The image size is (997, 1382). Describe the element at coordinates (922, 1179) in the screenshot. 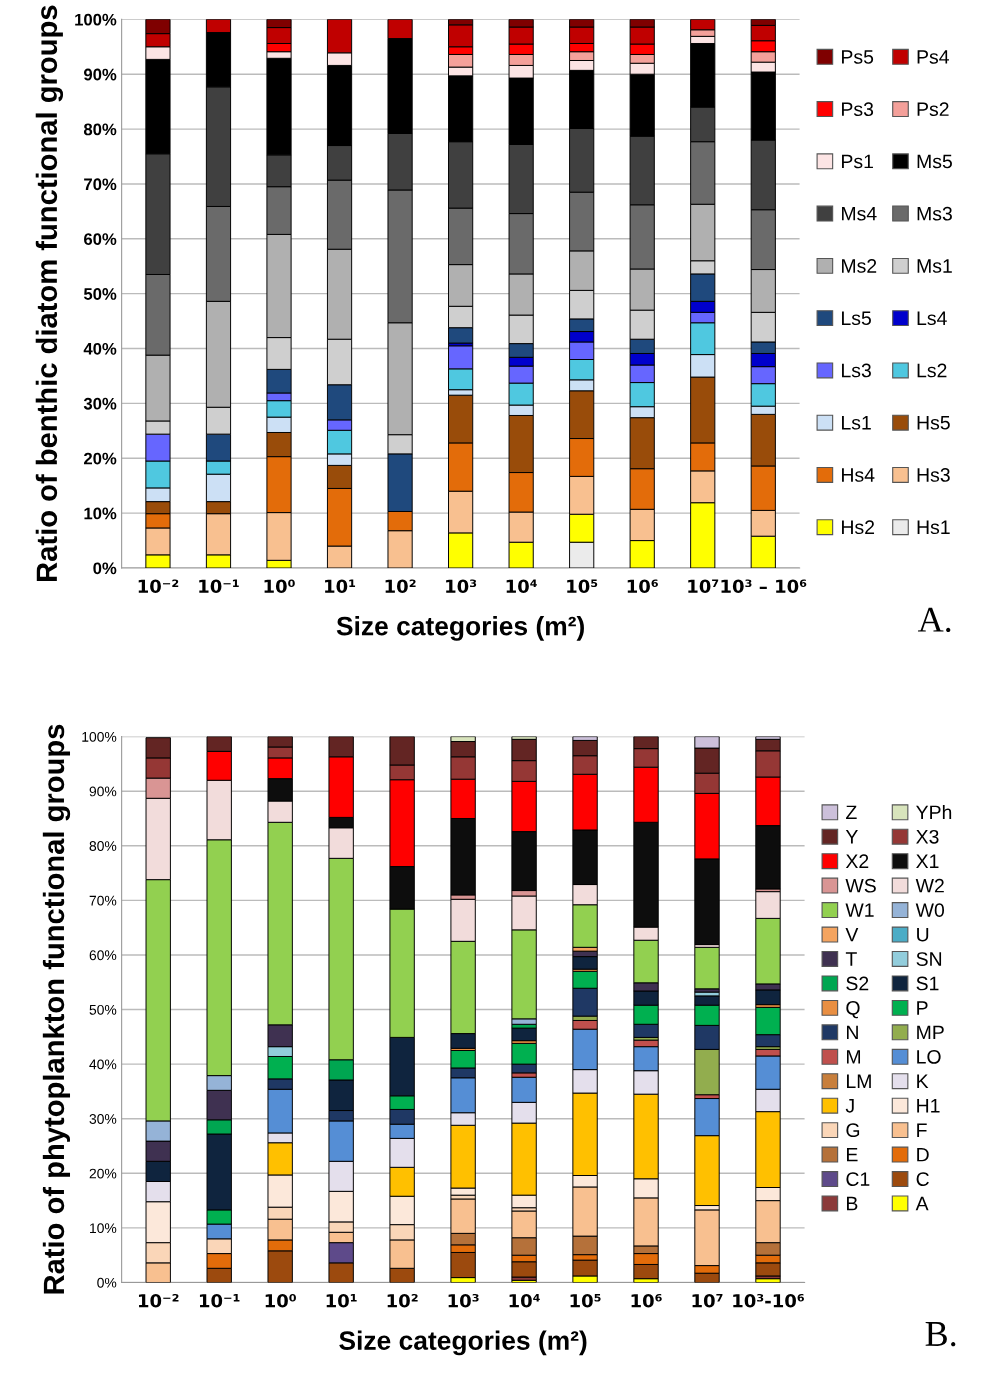

I see `legend-label: C` at that location.